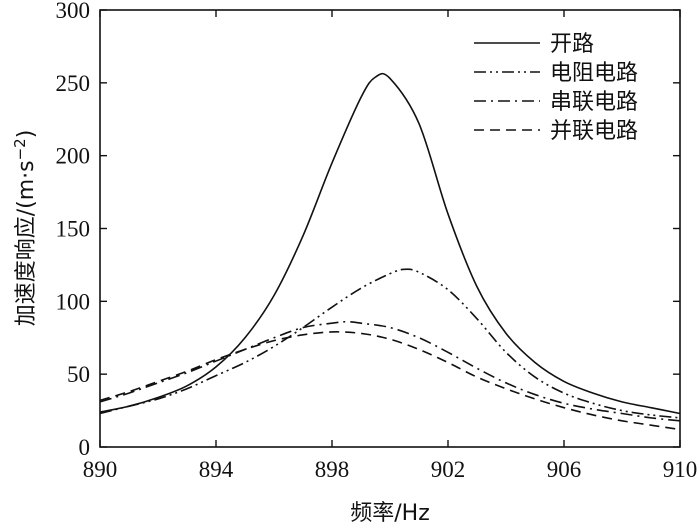 The image size is (700, 529). I want to click on y-axis-title-close: ), so click(26, 134).